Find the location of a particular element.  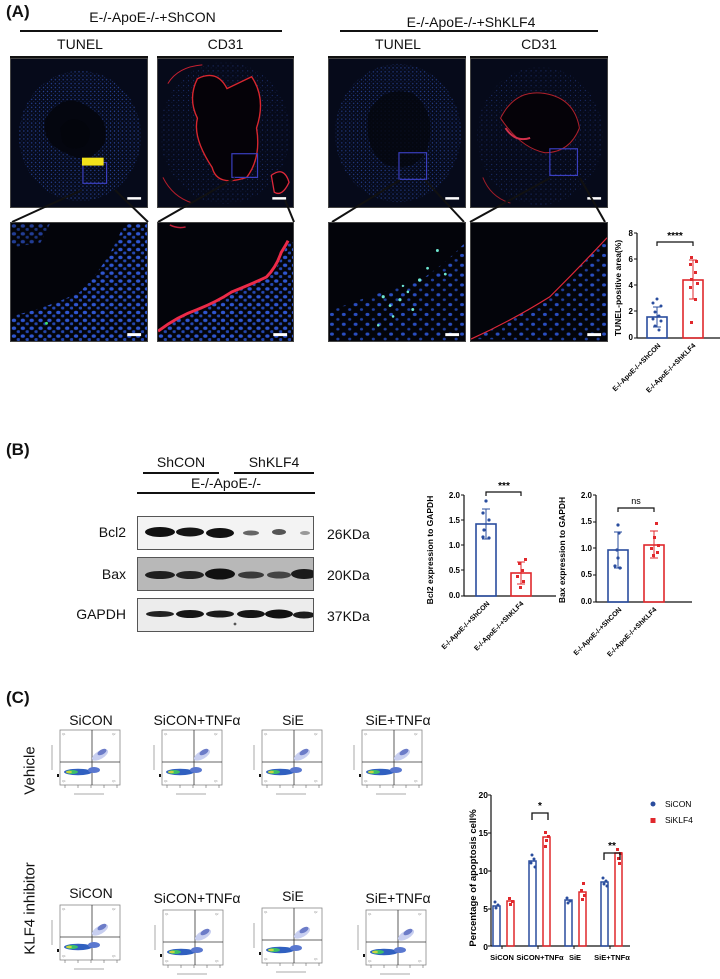

blot-label-bax: Bax is located at coordinates (113, 574).